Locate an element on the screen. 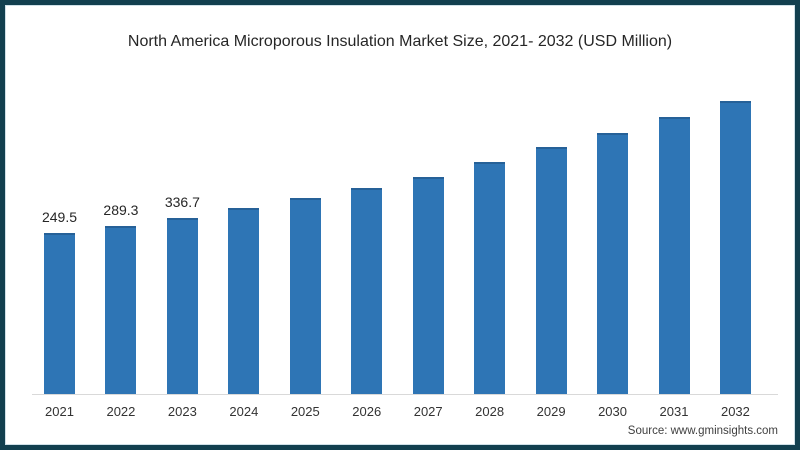 The height and width of the screenshot is (450, 800). x-tick-2028: 2028 is located at coordinates (490, 411).